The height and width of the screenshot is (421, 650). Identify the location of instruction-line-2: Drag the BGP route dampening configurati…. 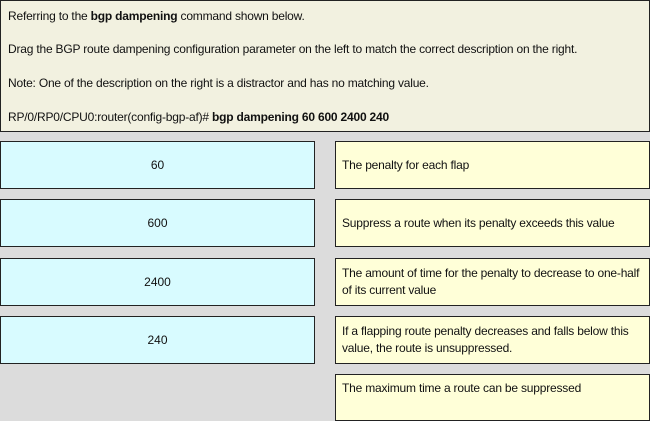
(293, 49).